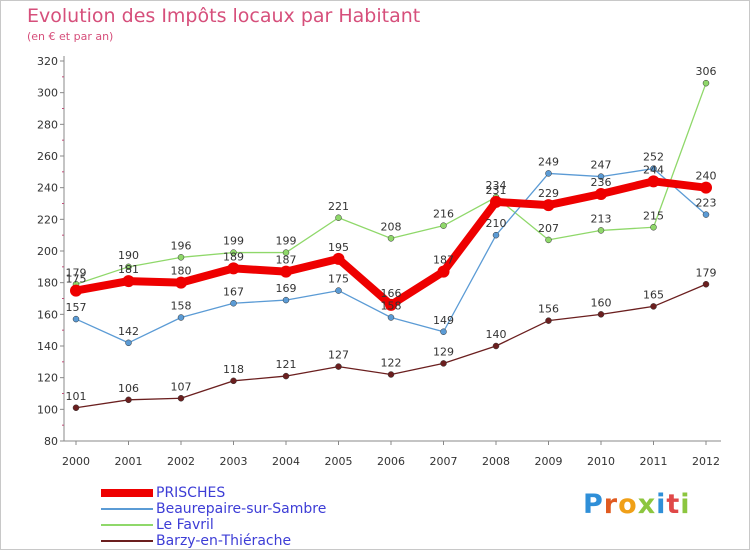 Image resolution: width=750 pixels, height=550 pixels. What do you see at coordinates (706, 272) in the screenshot?
I see `data-label: 179` at bounding box center [706, 272].